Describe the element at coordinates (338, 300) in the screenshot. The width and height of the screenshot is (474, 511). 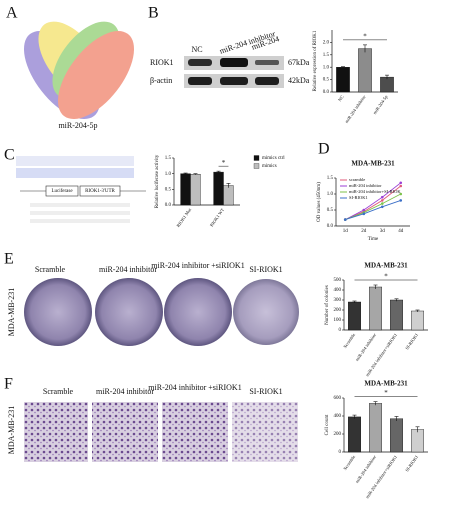
I see `y-tick-label: 300` at that location.